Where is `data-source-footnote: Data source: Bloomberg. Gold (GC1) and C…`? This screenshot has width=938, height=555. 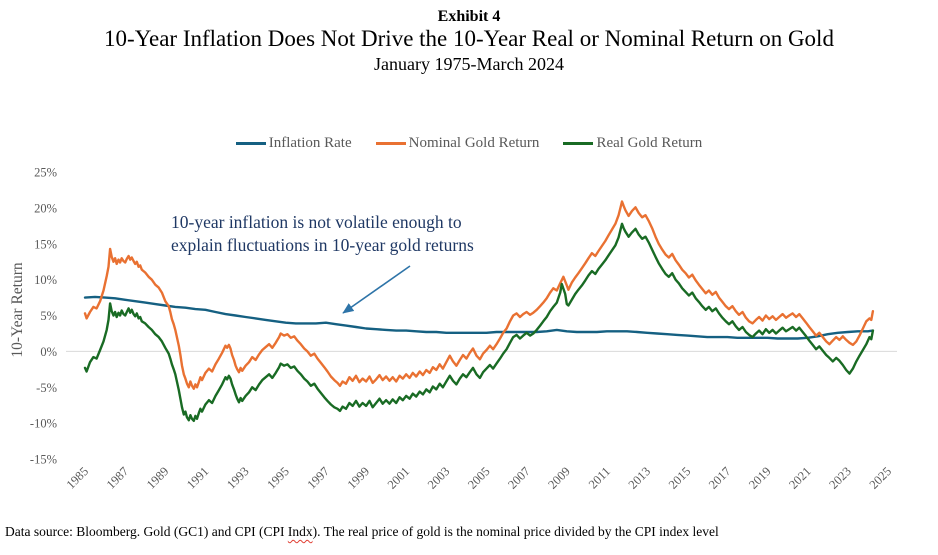 data-source-footnote: Data source: Bloomberg. Gold (GC1) and C… is located at coordinates (362, 532).